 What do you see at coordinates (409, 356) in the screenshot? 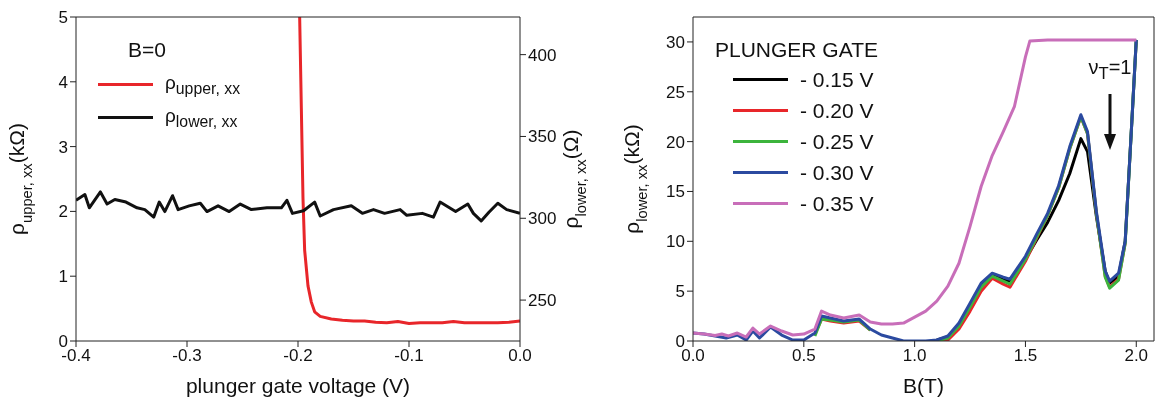
I see `x-tick-label: -0.1` at bounding box center [409, 356].